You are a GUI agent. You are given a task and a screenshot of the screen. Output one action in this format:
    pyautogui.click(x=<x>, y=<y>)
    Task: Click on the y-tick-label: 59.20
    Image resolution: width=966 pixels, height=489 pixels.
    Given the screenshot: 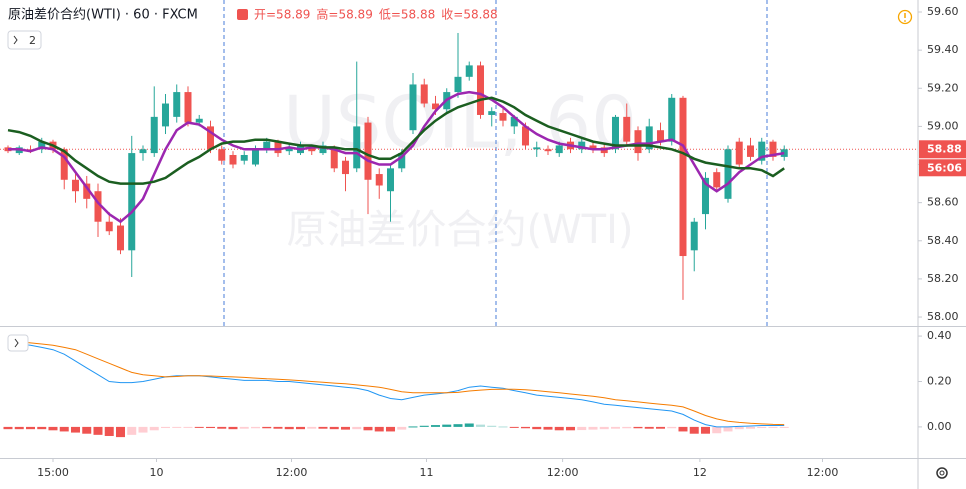 What is the action you would take?
    pyautogui.click(x=943, y=87)
    